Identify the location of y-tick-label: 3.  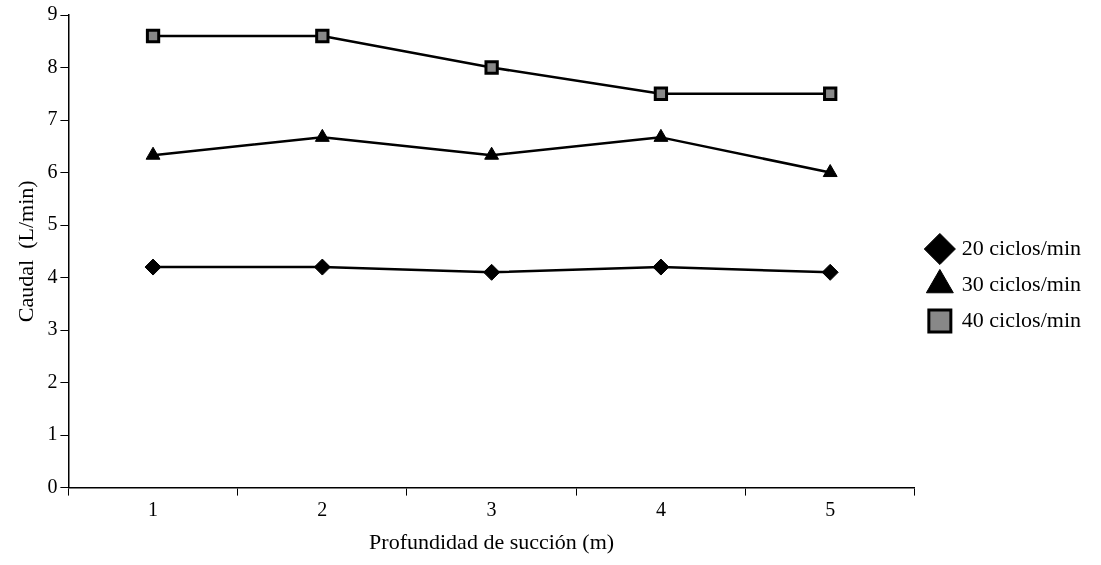
(52, 328).